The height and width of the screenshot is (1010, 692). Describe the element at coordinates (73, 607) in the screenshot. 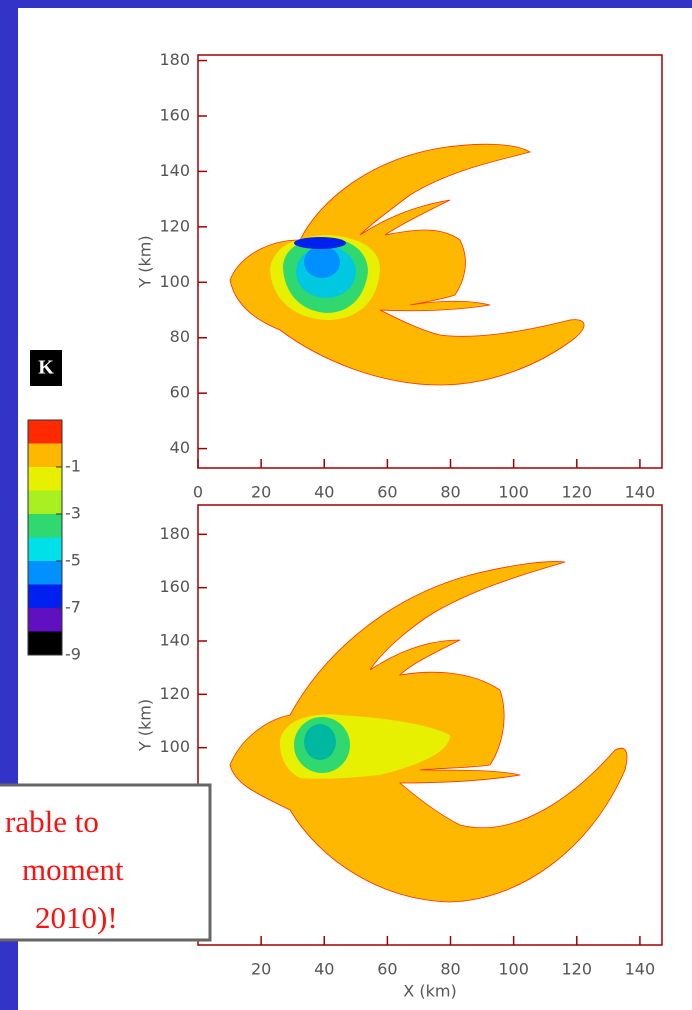

I see `colorbar-tick-label: -7` at that location.